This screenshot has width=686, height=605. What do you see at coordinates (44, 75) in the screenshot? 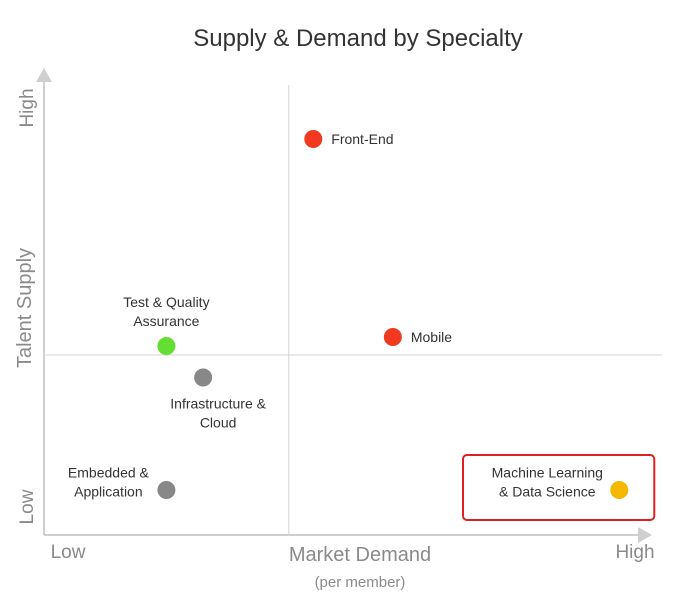
I see `y-axis-arrow` at bounding box center [44, 75].